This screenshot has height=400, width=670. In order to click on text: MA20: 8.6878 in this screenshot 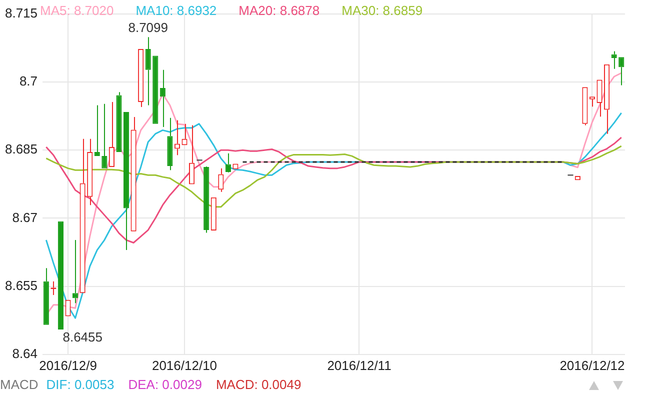, I will do `click(279, 10)`.